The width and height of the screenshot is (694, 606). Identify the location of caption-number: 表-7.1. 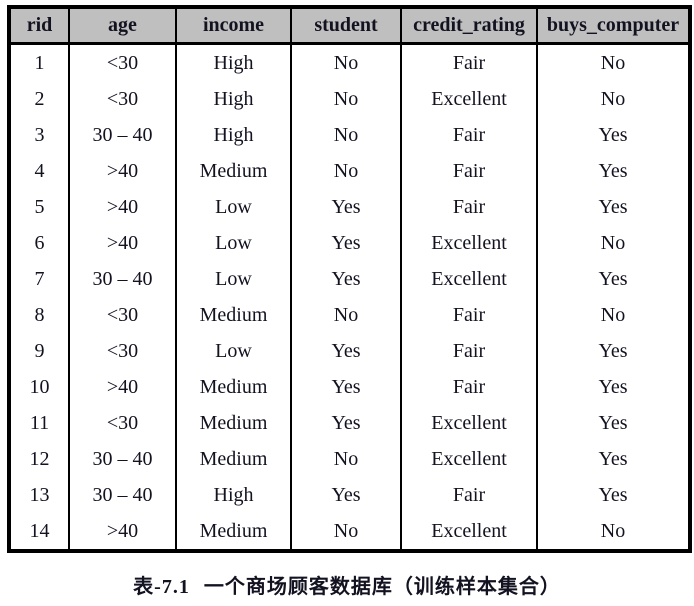
(161, 587).